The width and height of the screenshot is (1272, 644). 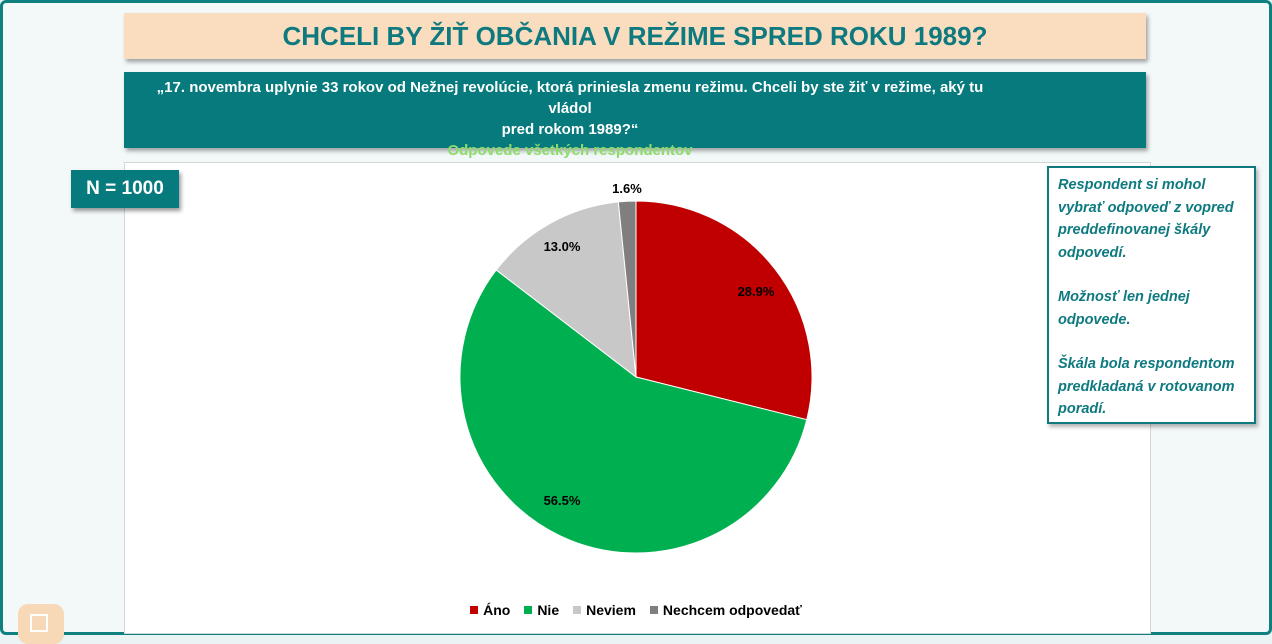 I want to click on legend-item-4: Nechcem odpovedať, so click(x=725, y=610).